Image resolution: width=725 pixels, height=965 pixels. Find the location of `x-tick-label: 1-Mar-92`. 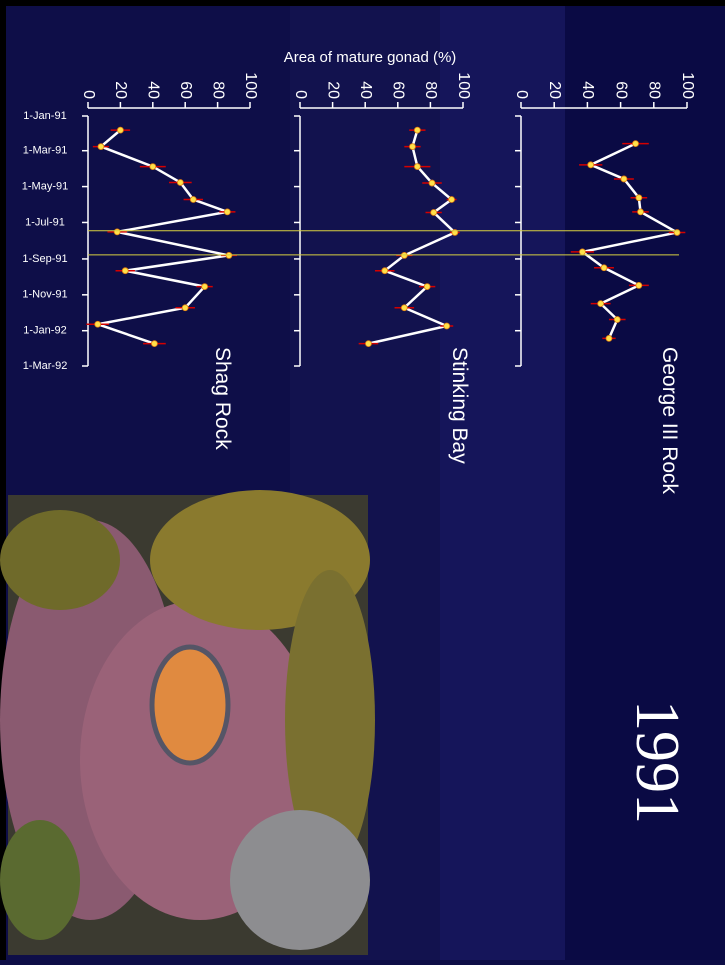

x-tick-label: 1-Mar-92 is located at coordinates (45, 366).